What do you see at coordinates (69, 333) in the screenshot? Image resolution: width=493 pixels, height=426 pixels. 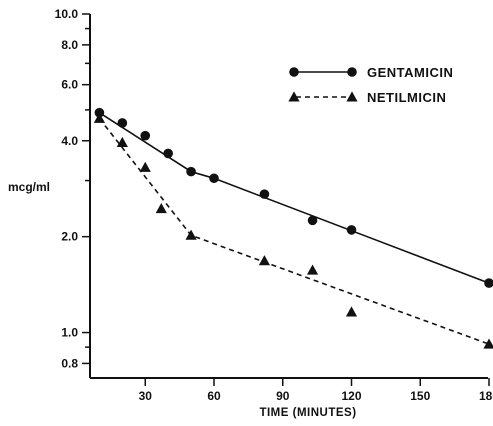 I see `y-tick-label: 1.0` at bounding box center [69, 333].